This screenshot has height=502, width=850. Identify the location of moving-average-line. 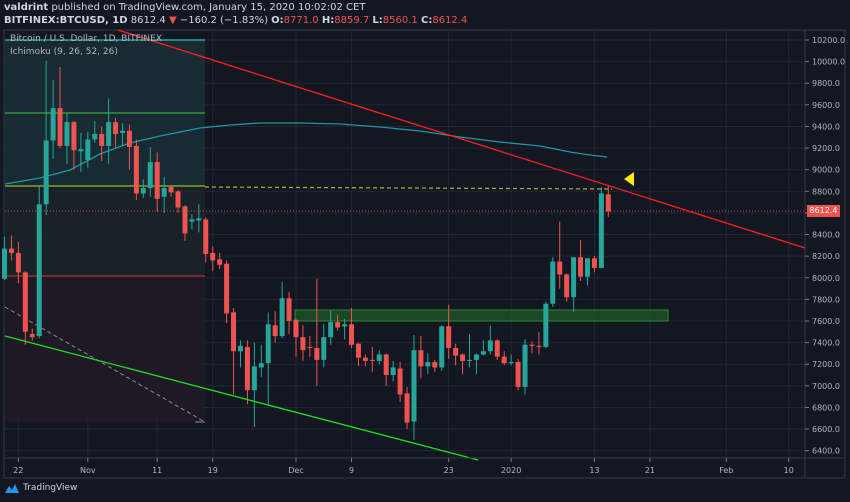
(306, 153).